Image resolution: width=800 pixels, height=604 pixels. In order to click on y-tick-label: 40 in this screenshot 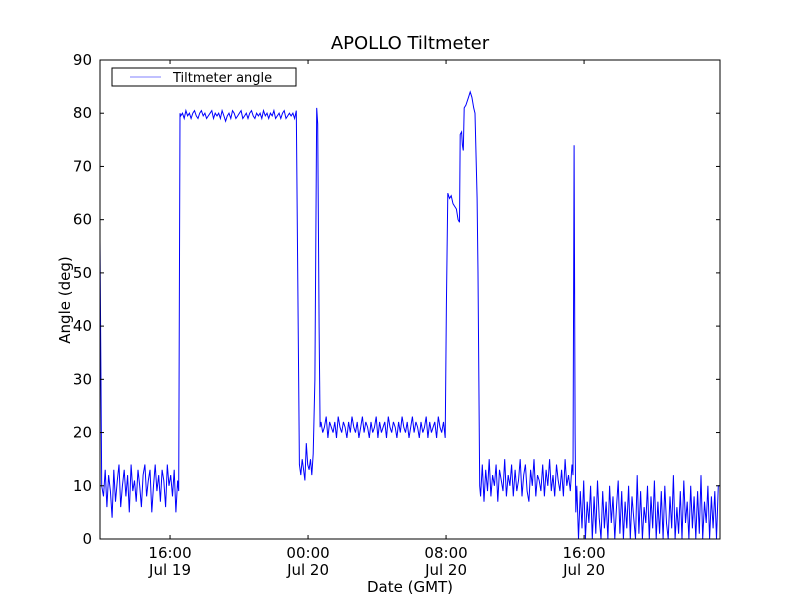, I will do `click(82, 326)`.